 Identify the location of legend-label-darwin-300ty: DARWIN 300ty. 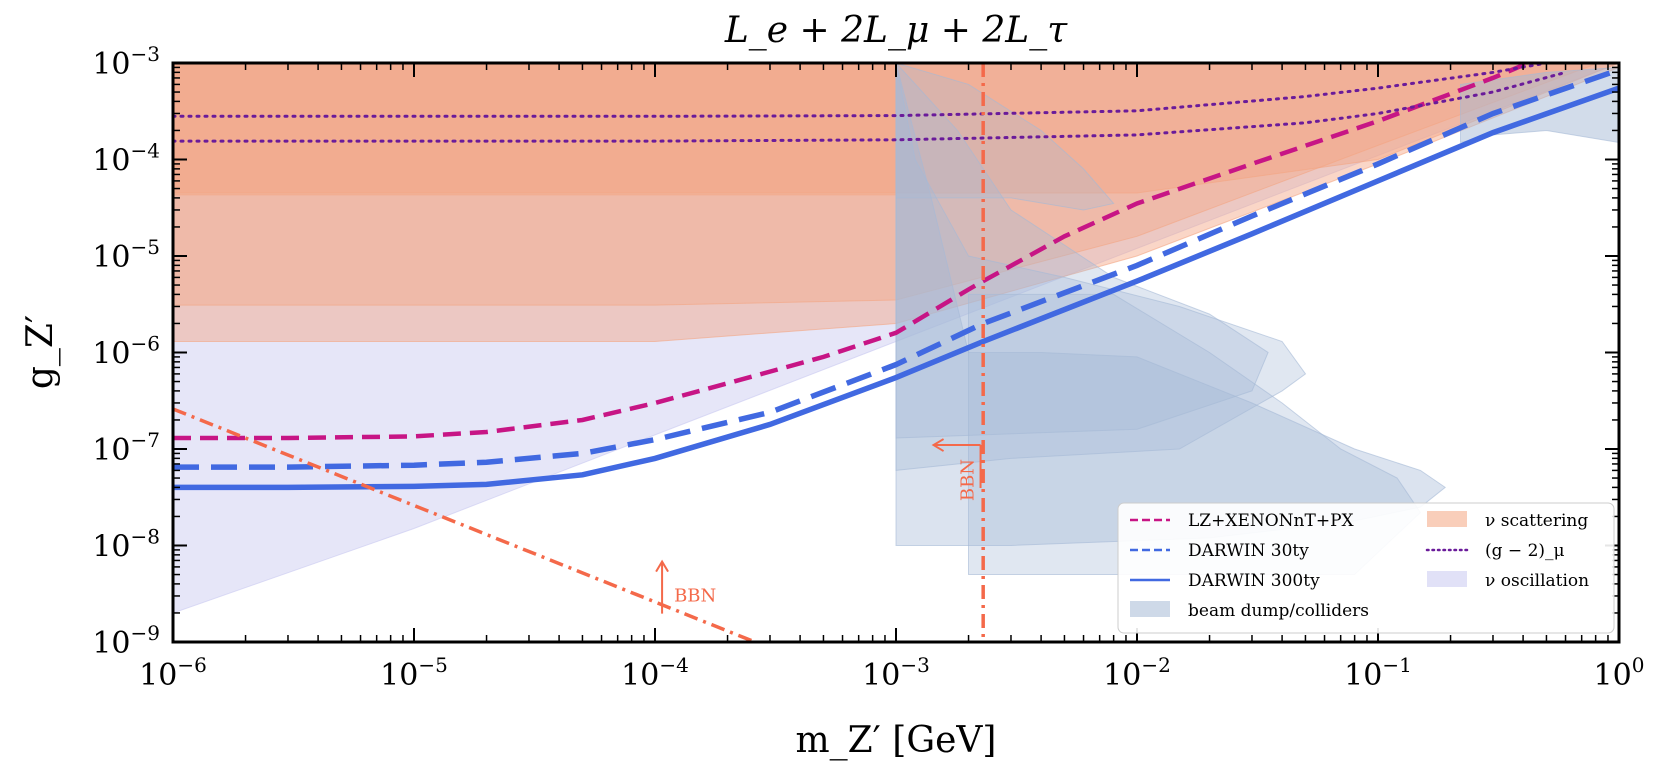
(1254, 581).